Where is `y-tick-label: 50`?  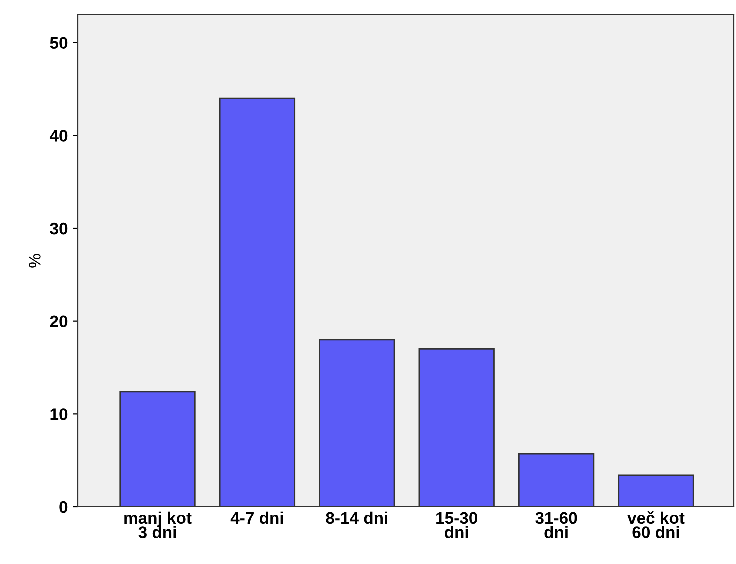 y-tick-label: 50 is located at coordinates (59, 43).